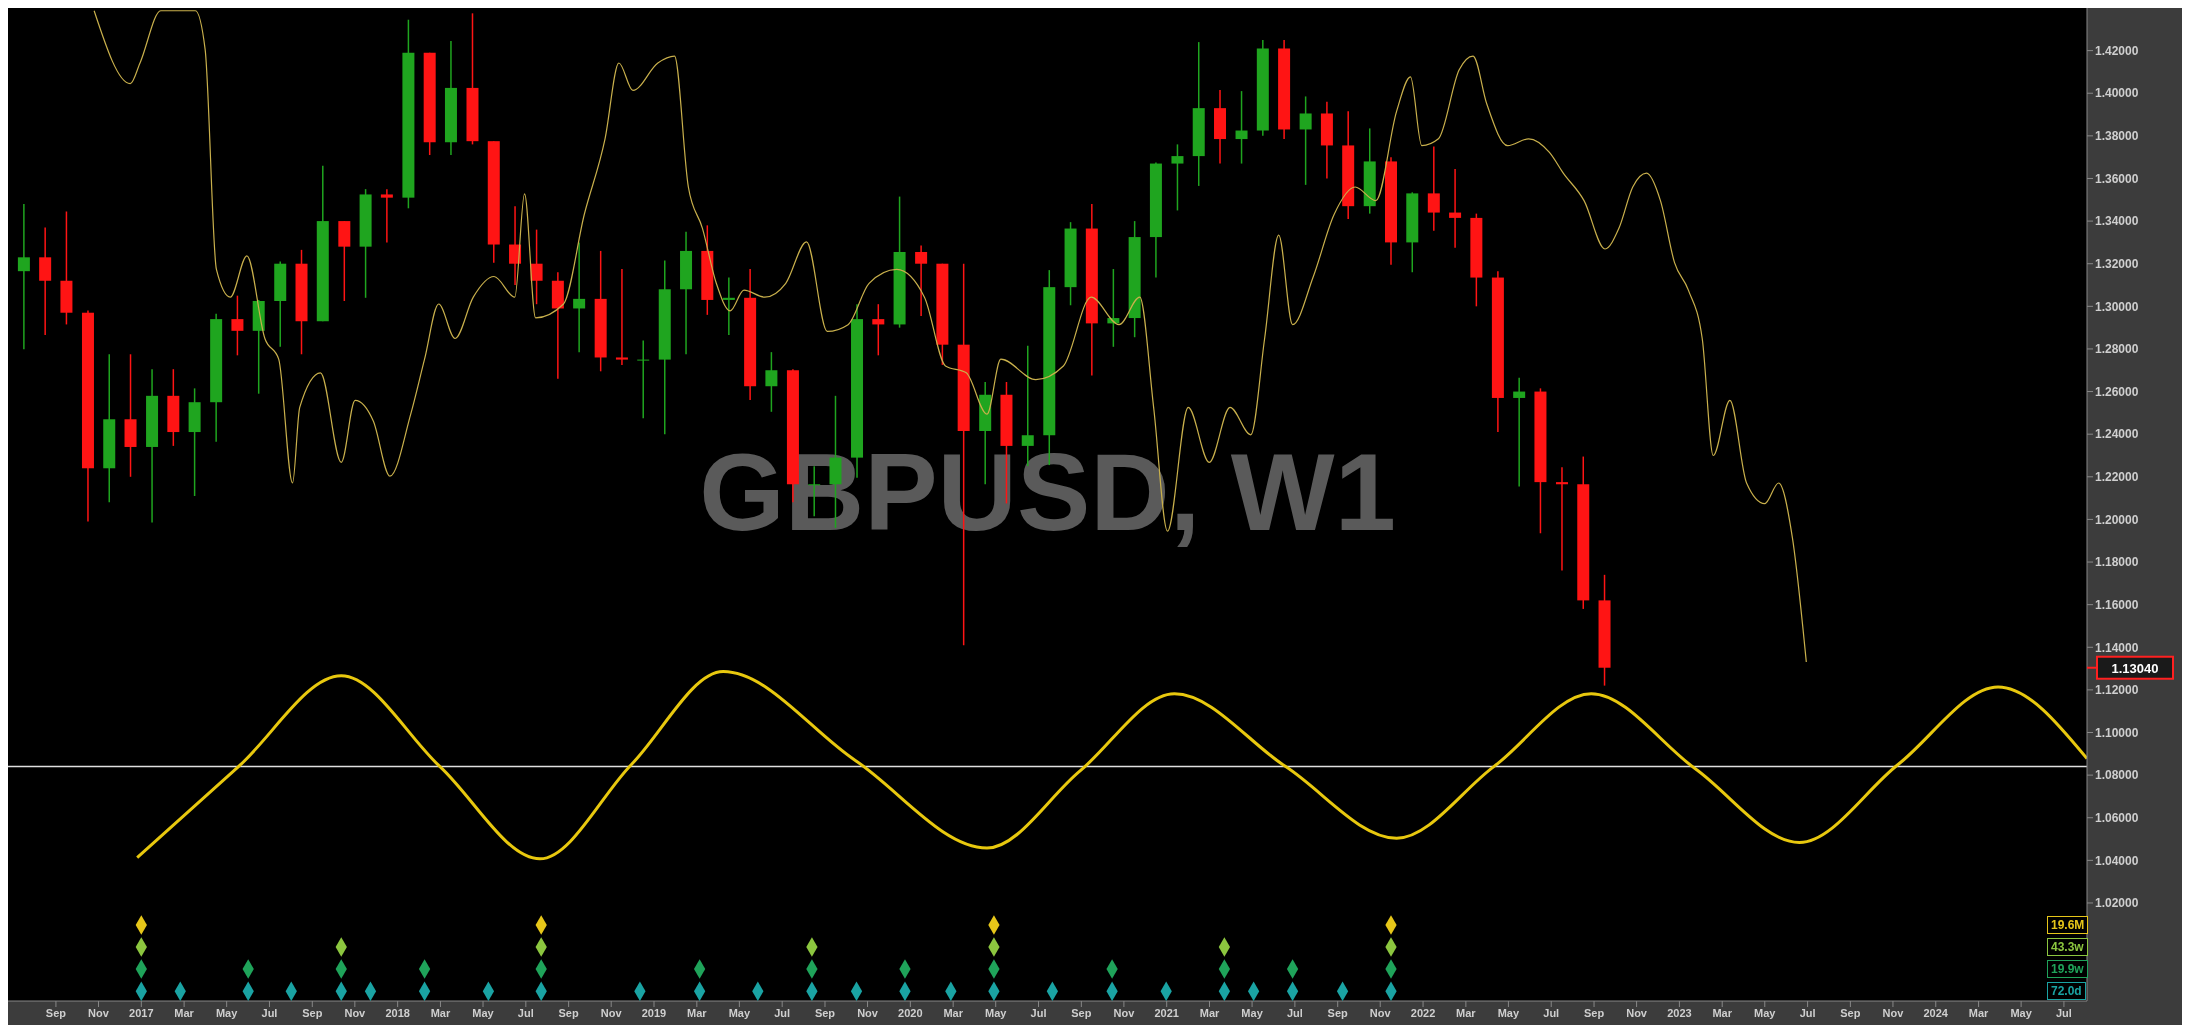 The image size is (2190, 1033). What do you see at coordinates (2117, 93) in the screenshot?
I see `y-tick-label: 1.40000` at bounding box center [2117, 93].